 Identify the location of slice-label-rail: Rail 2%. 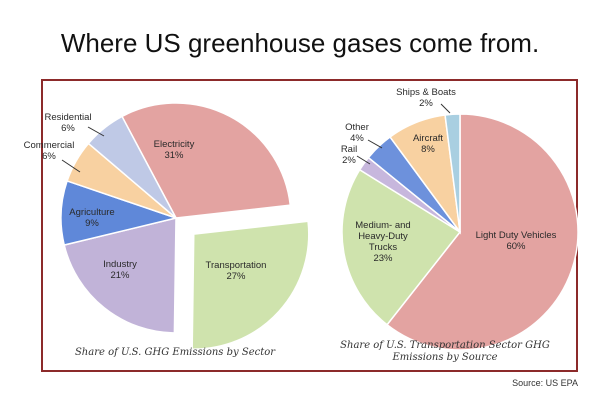
(349, 155).